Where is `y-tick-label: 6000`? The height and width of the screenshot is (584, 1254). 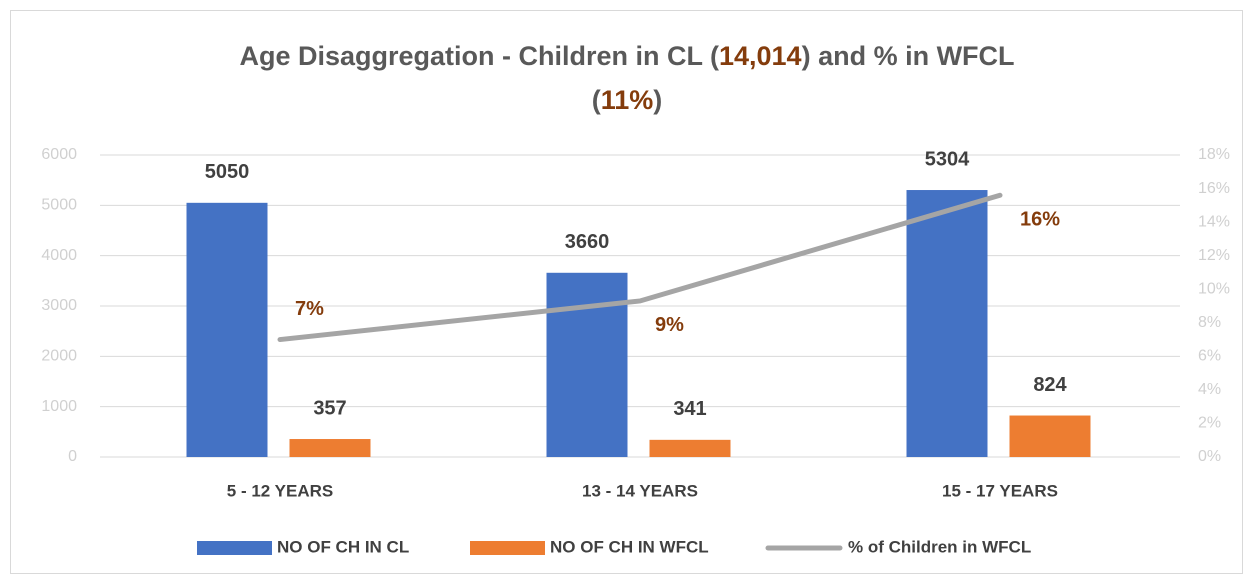
y-tick-label: 6000 is located at coordinates (59, 154).